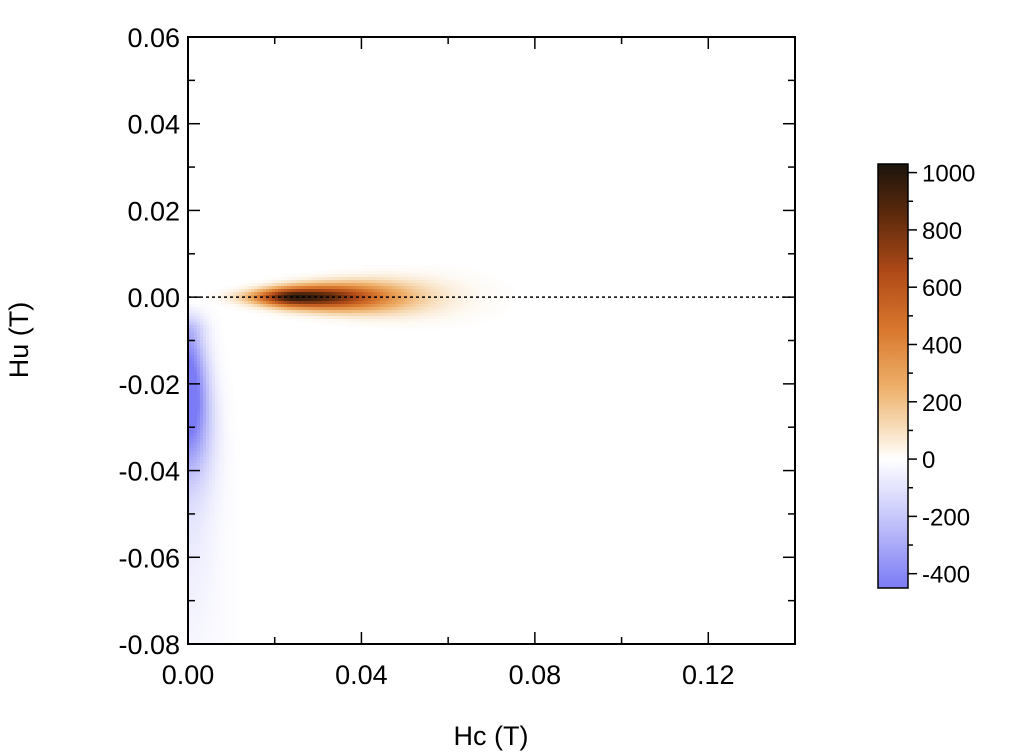 The width and height of the screenshot is (1021, 754). I want to click on colorbar-tick-label: 600, so click(942, 288).